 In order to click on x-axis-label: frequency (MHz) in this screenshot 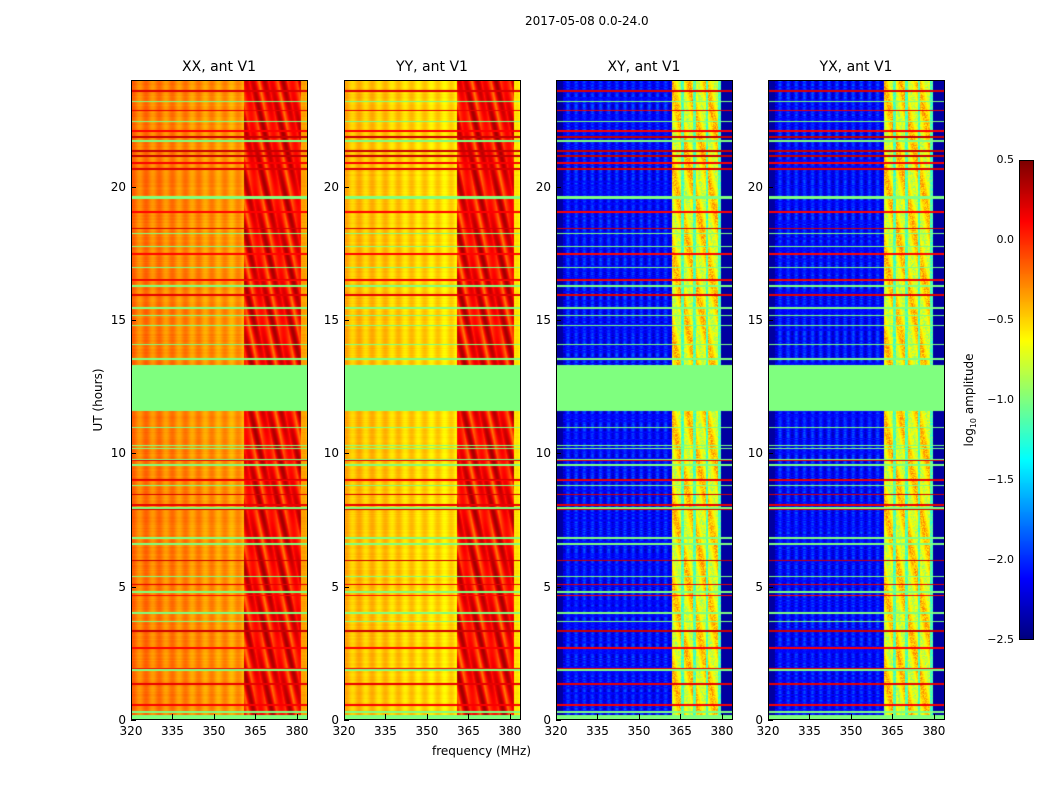, I will do `click(482, 751)`.